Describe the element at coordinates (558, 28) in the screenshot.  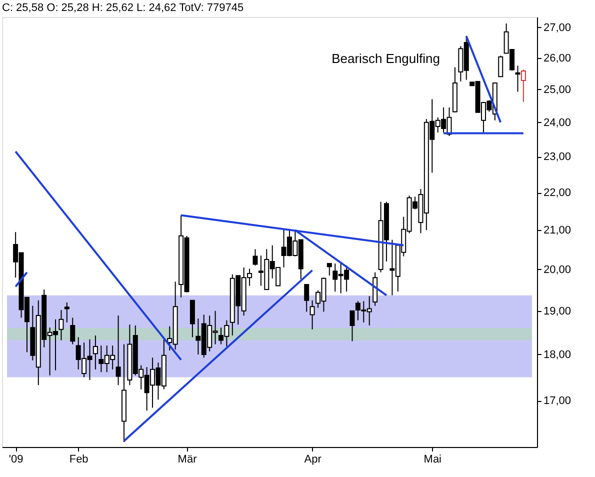
I see `y-tick-label: 27,00` at that location.